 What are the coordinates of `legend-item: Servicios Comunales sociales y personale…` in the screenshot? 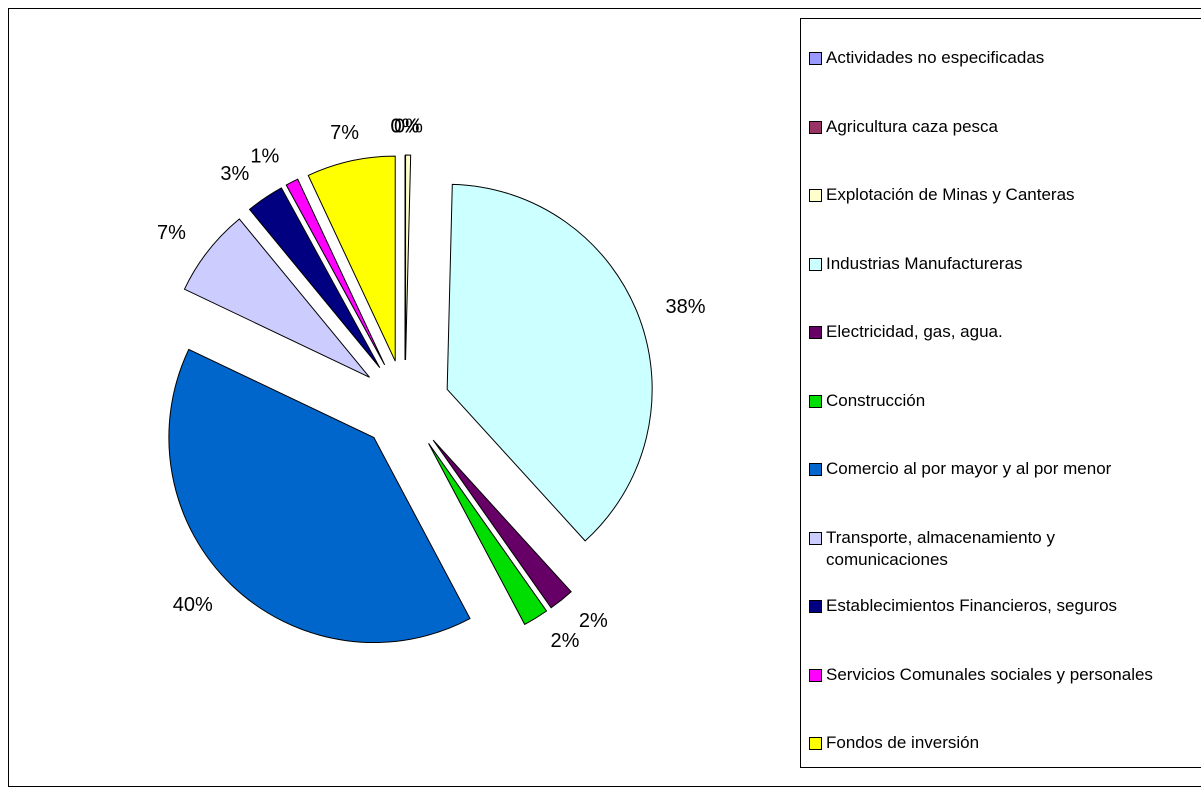 It's located at (987, 675).